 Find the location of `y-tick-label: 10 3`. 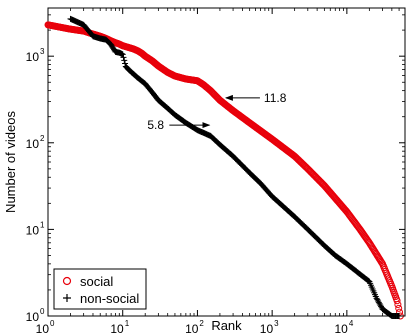

y-tick-label: 10 3 is located at coordinates (35, 55).